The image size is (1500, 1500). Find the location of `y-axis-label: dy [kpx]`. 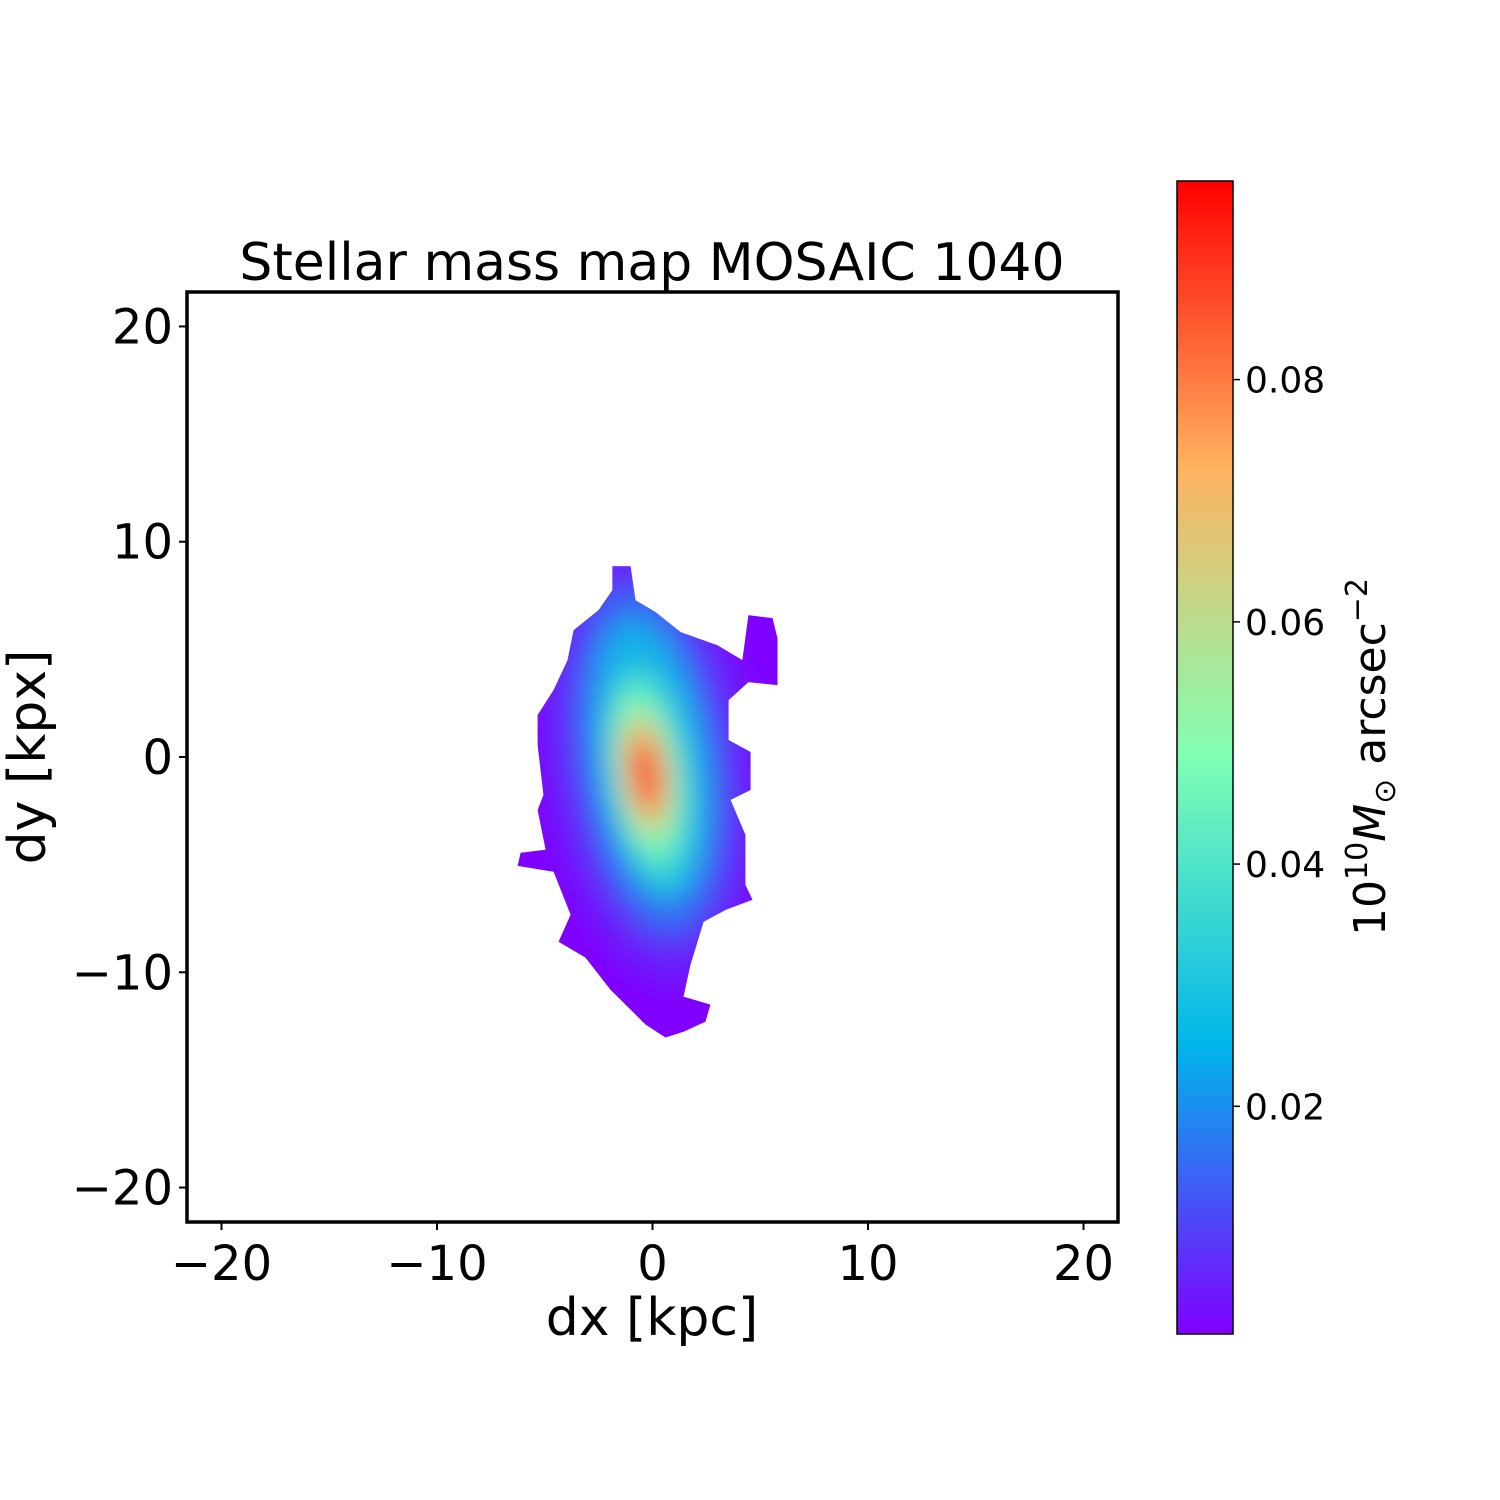

y-axis-label: dy [kpx] is located at coordinates (29, 757).